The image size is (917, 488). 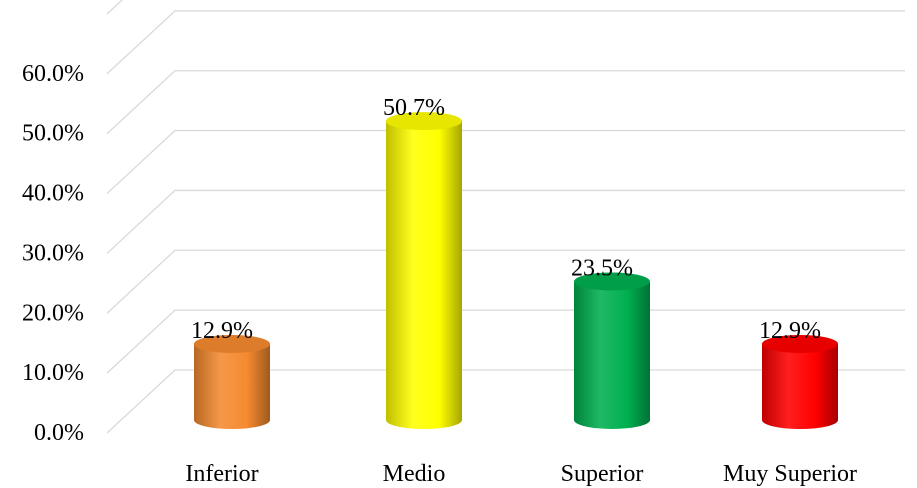 I want to click on y-tick-label: 0.0%, so click(x=59, y=433).